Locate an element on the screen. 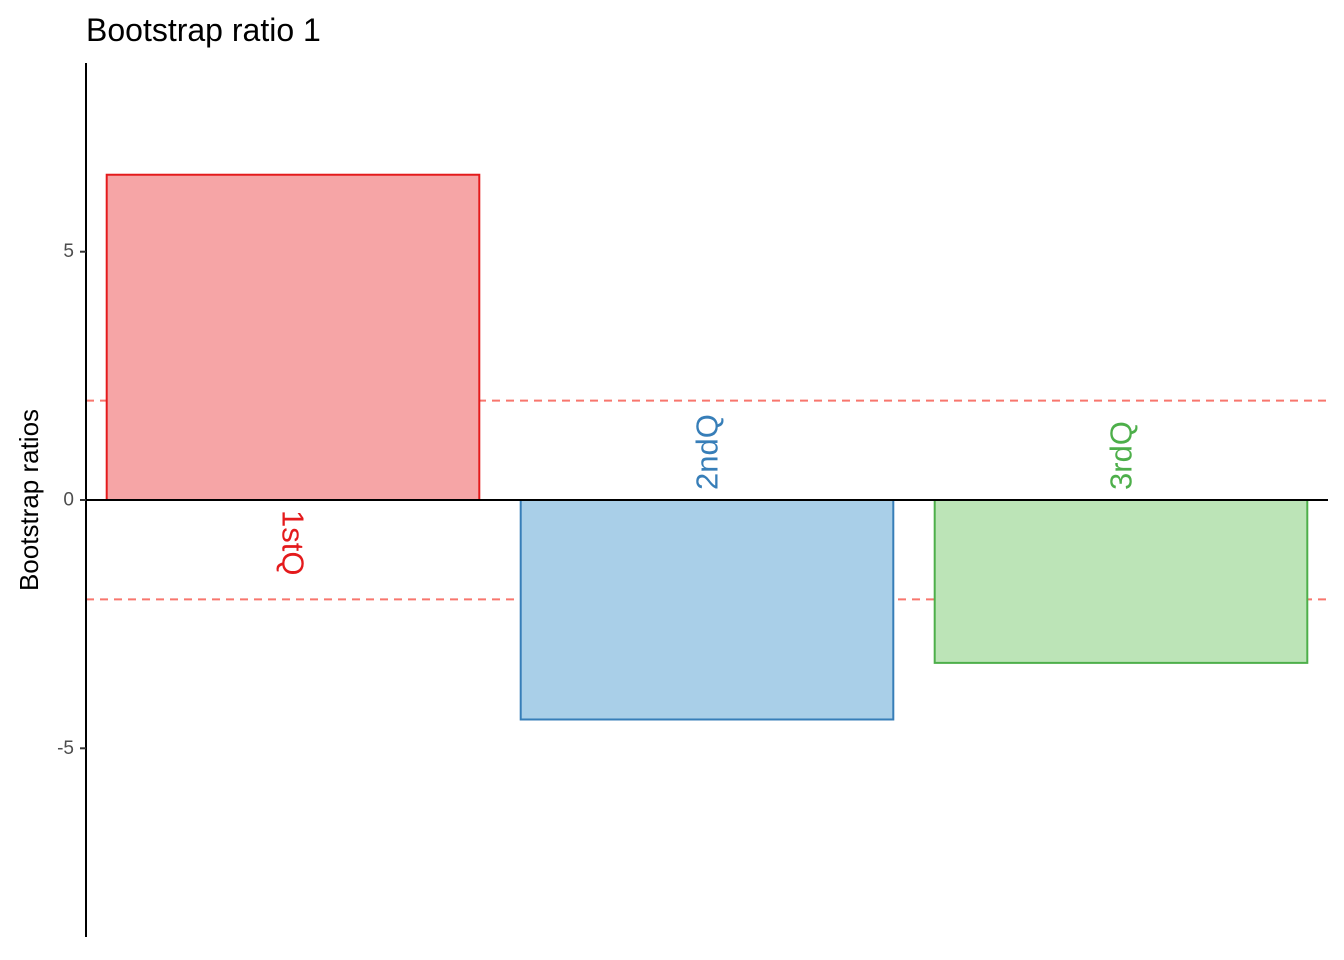 The height and width of the screenshot is (960, 1344). bar-labels: 1stQ 2ndQ 3rdQ is located at coordinates (707, 494).